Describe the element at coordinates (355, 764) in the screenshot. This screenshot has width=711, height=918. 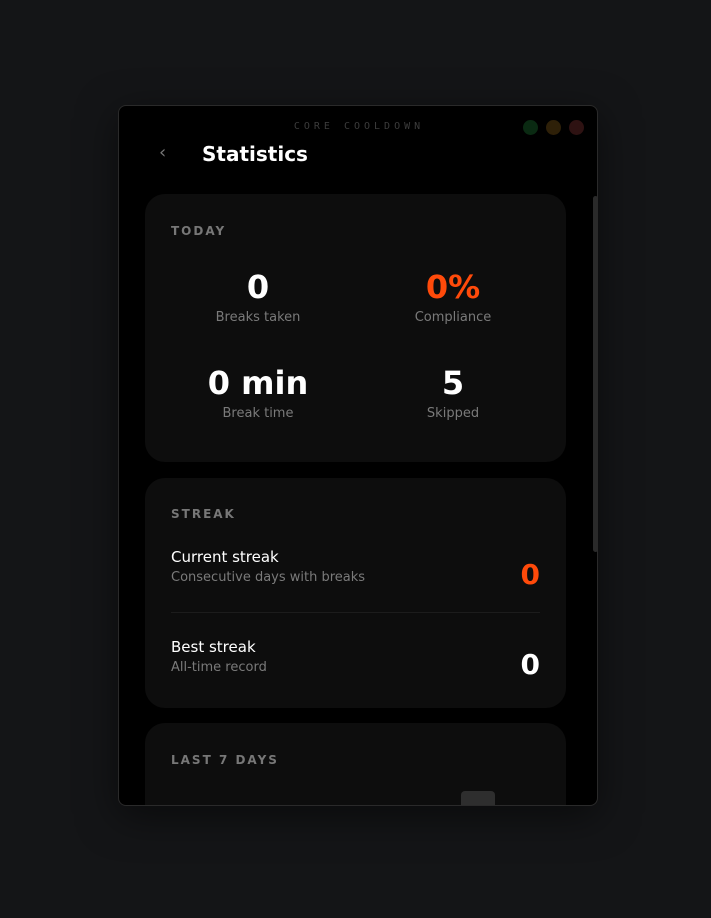
I see `last-7-days-card: LAST 7 DAYS` at that location.